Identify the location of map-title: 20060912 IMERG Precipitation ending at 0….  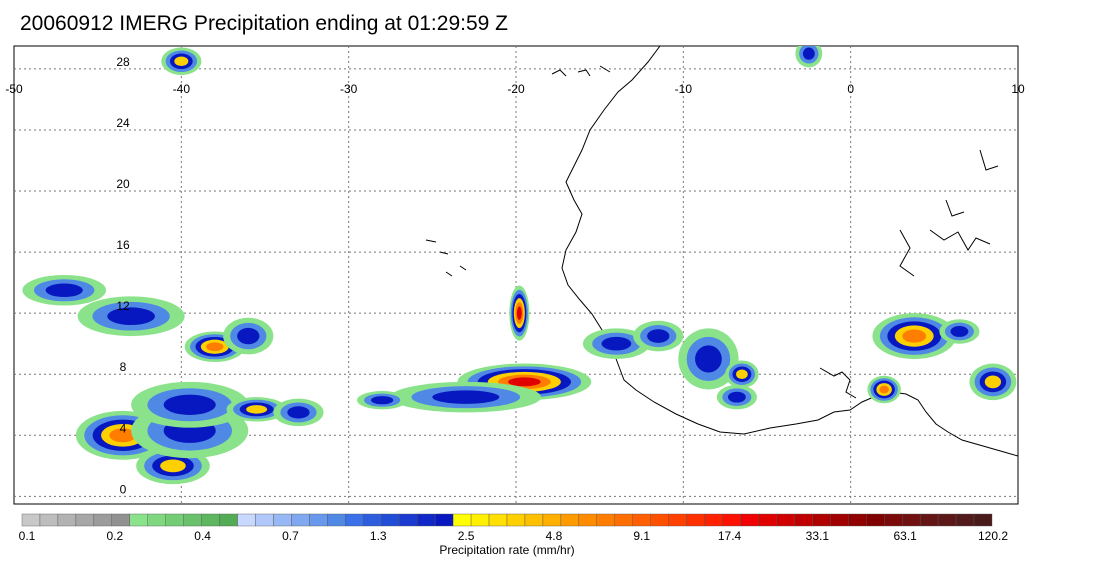
(264, 23).